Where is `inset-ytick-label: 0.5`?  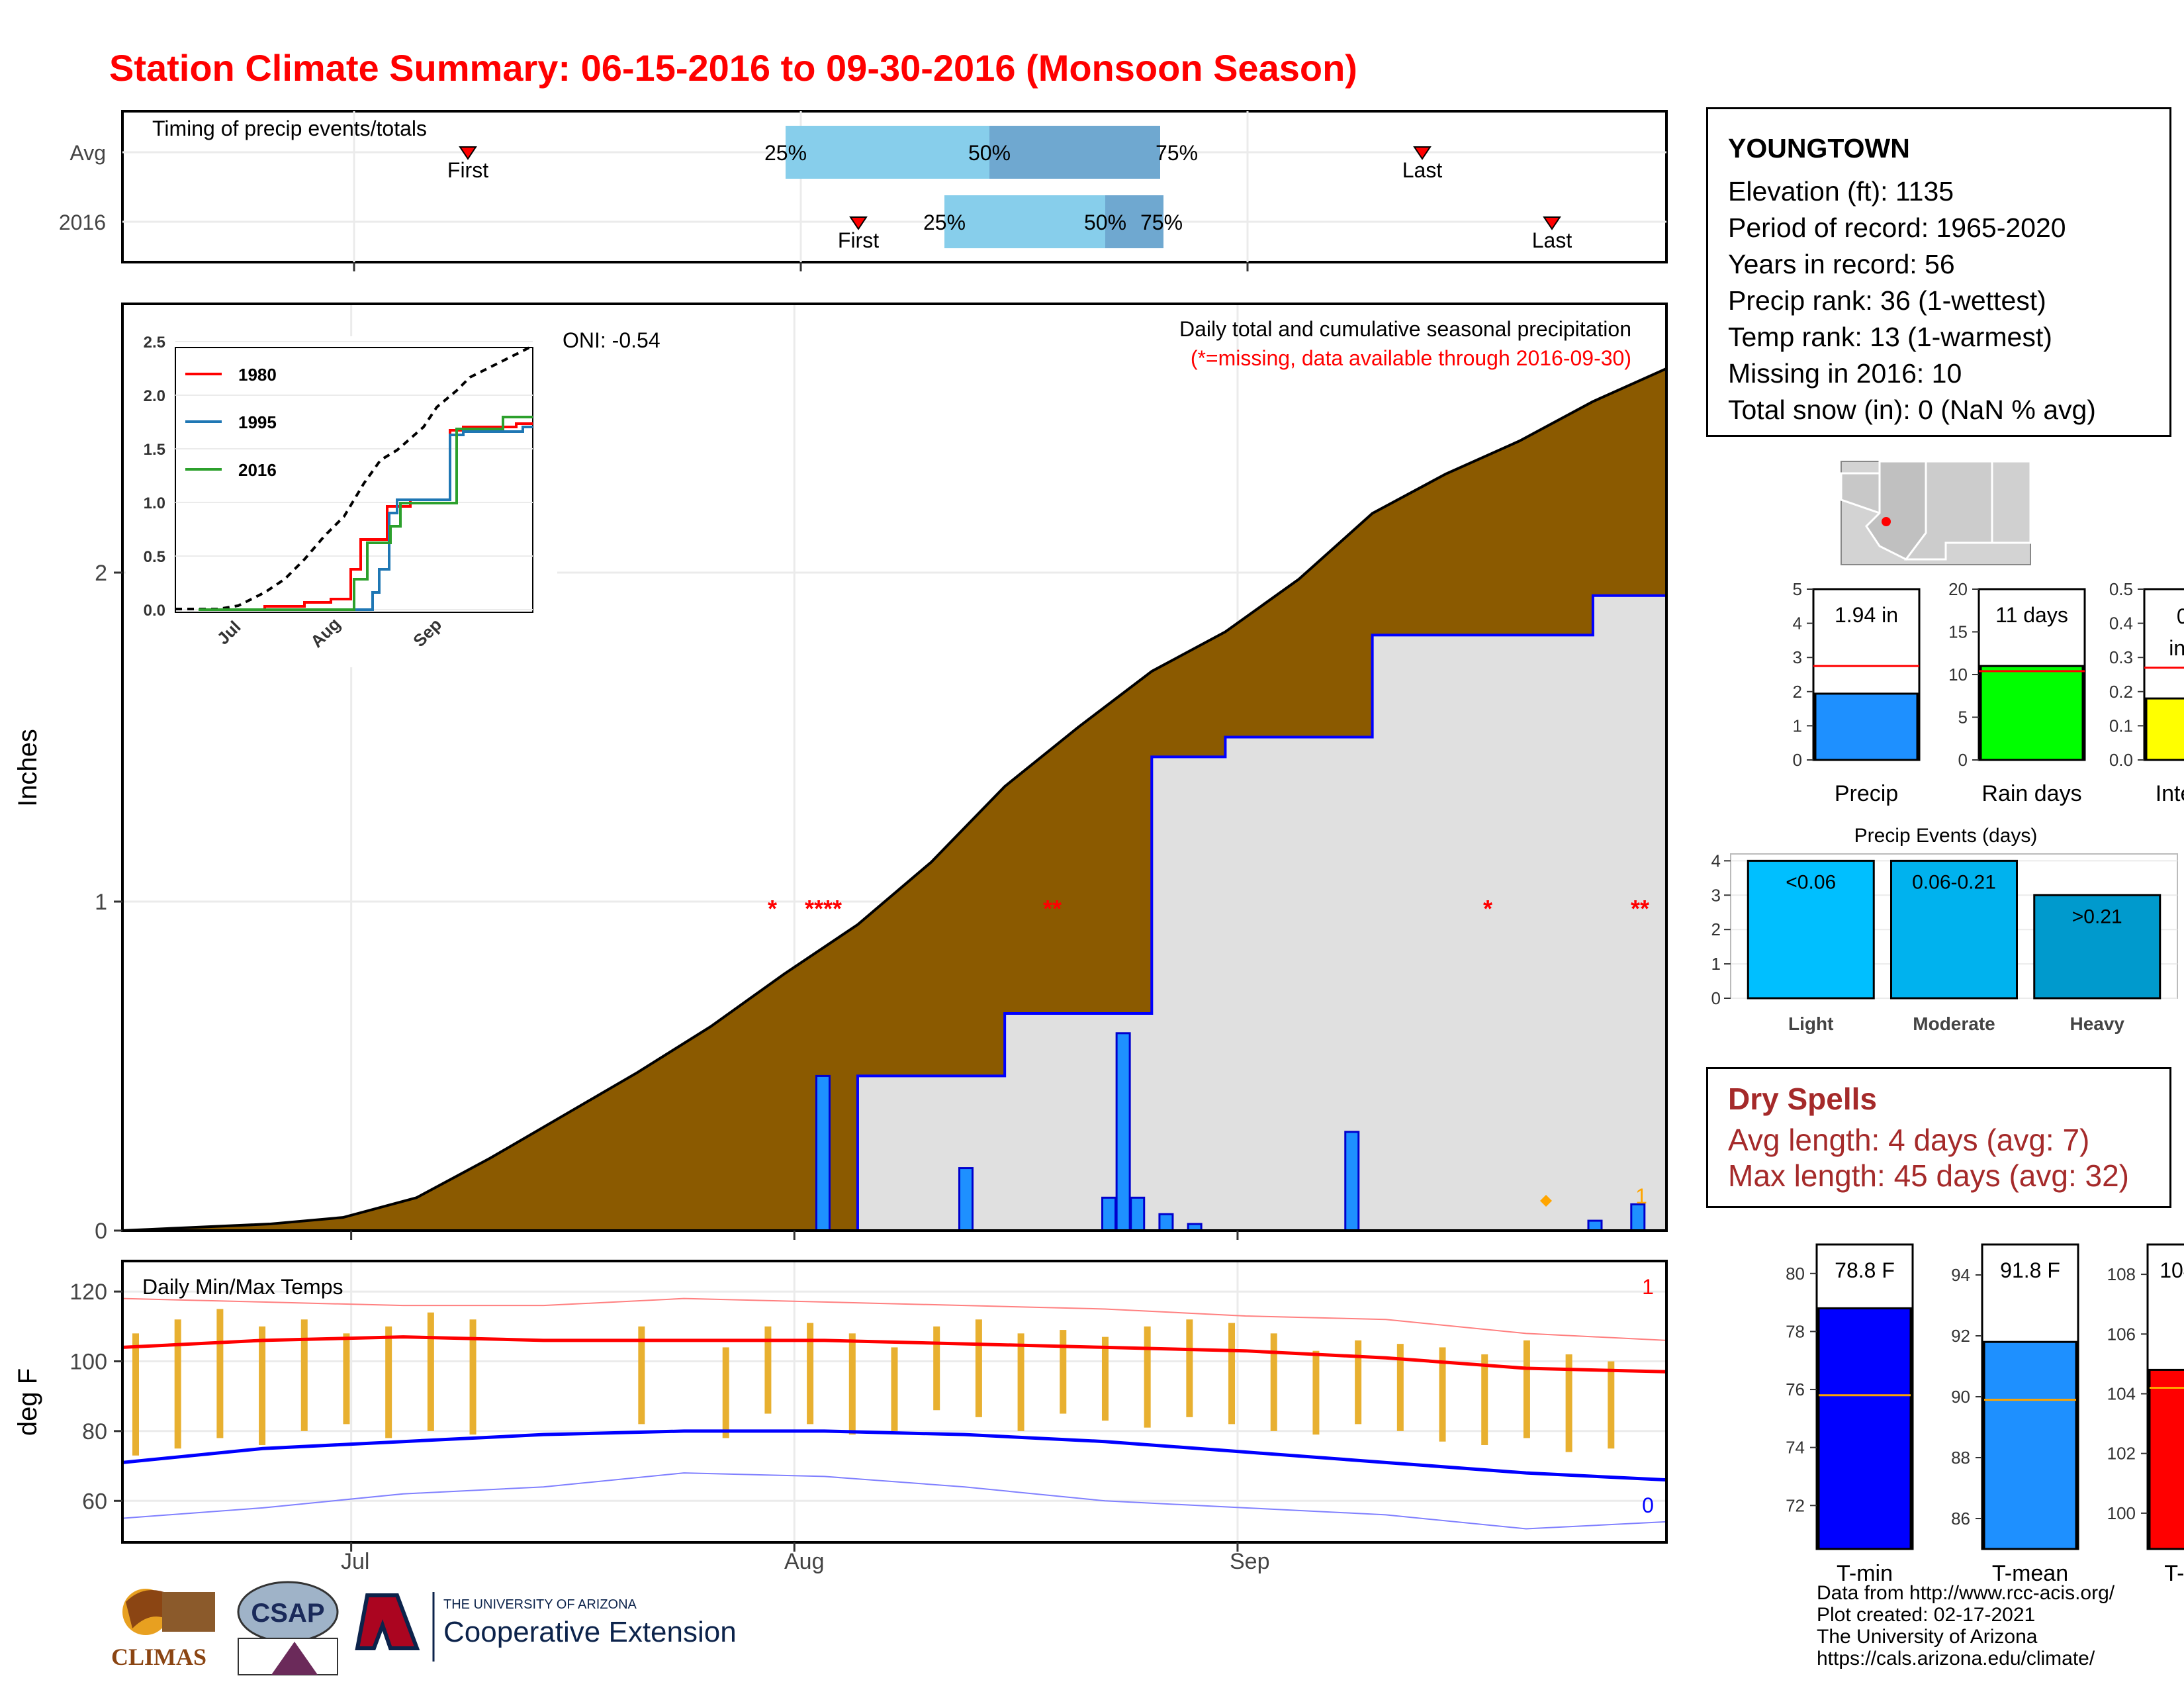 inset-ytick-label: 0.5 is located at coordinates (154, 557).